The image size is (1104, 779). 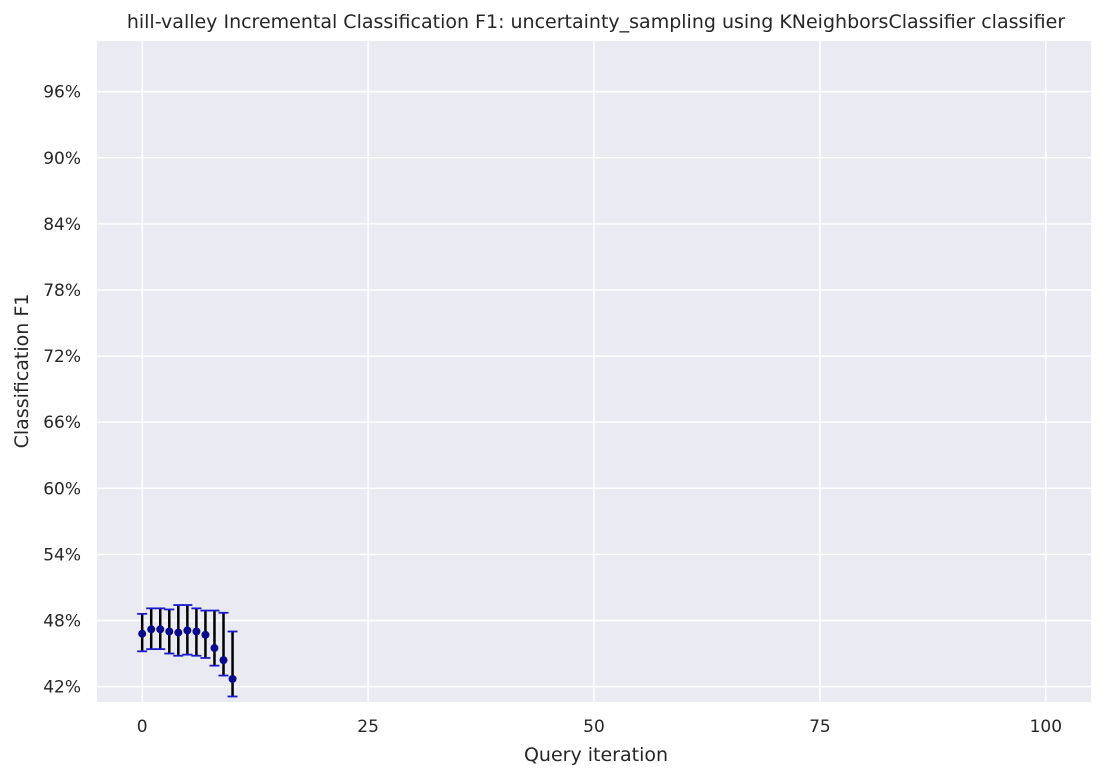 What do you see at coordinates (62, 423) in the screenshot?
I see `y-tick-label: 66%` at bounding box center [62, 423].